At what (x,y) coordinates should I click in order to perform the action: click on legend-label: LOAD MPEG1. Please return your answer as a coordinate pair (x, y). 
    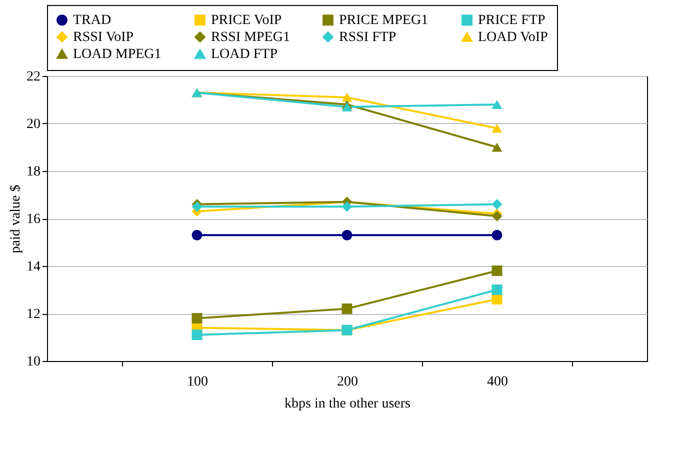
    Looking at the image, I should click on (117, 54).